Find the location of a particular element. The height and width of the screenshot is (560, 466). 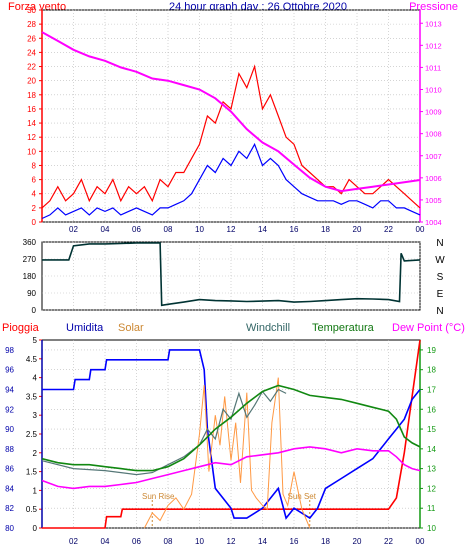

y-right-tick-label: 1005 is located at coordinates (433, 200).